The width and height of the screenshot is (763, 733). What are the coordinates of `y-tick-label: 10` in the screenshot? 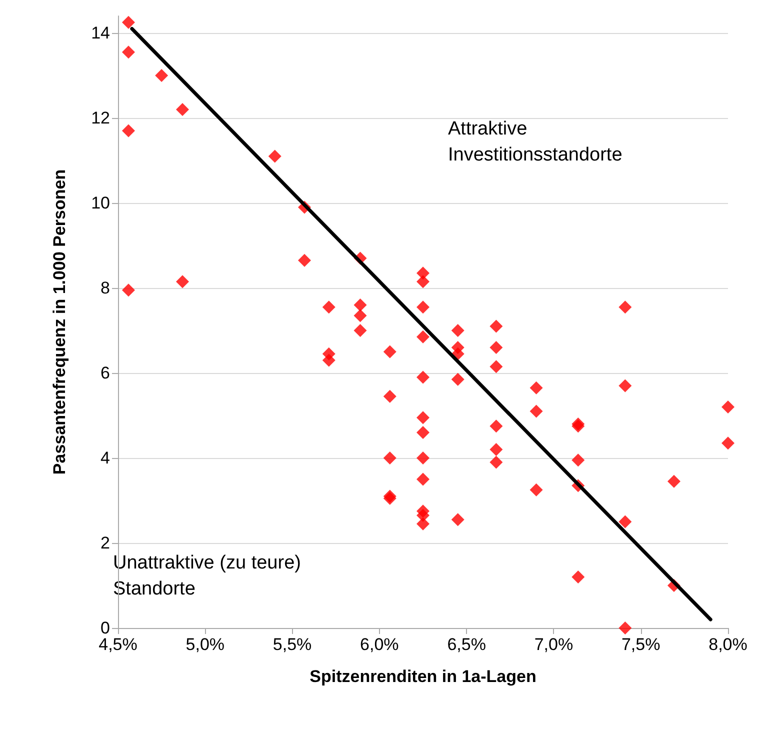 It's located at (100, 203).